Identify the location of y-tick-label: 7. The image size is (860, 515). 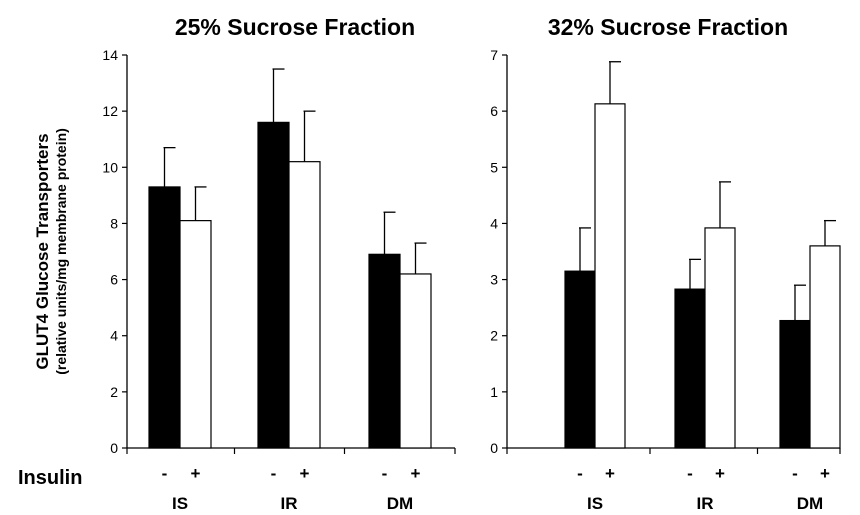
(494, 55).